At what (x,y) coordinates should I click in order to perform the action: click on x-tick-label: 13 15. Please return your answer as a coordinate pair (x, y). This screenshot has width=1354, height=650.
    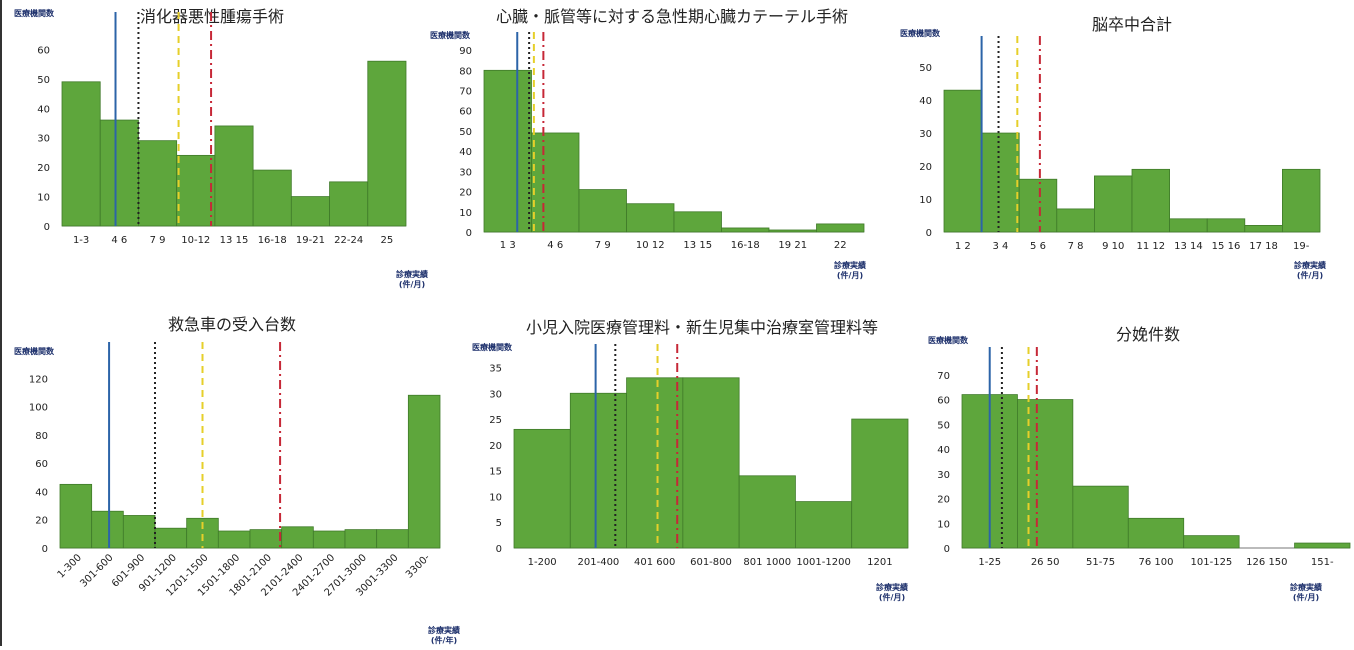
    Looking at the image, I should click on (234, 240).